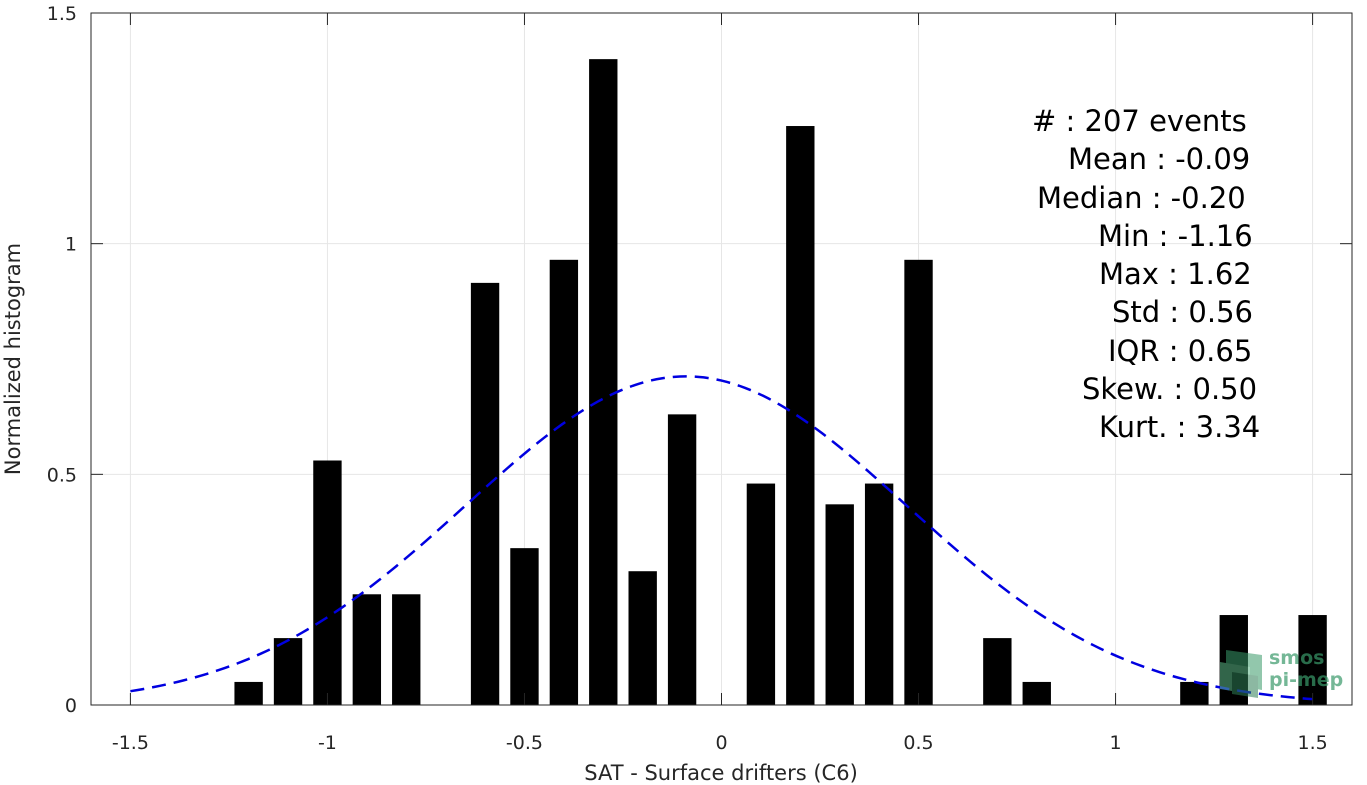  What do you see at coordinates (1139, 121) in the screenshot?
I see `stat-events: # : 207 events` at bounding box center [1139, 121].